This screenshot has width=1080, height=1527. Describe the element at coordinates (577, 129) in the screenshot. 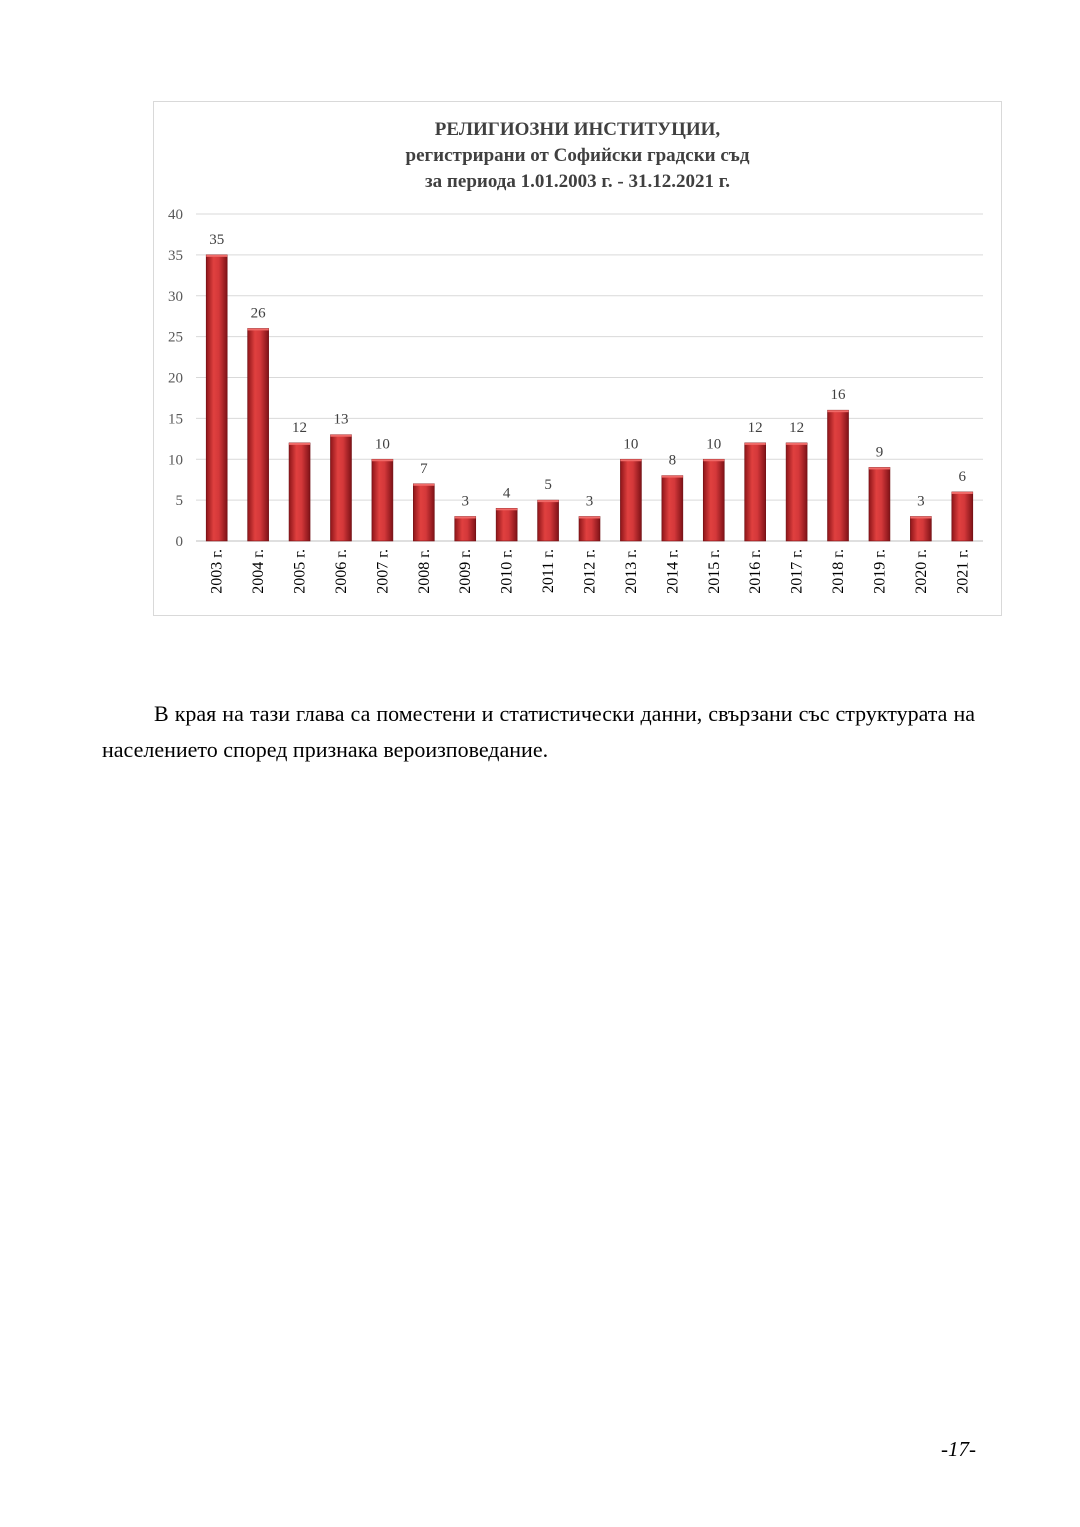

I see `chart-title-line-1: РЕЛИГИОЗНИ ИНСТИТУЦИИ,` at that location.